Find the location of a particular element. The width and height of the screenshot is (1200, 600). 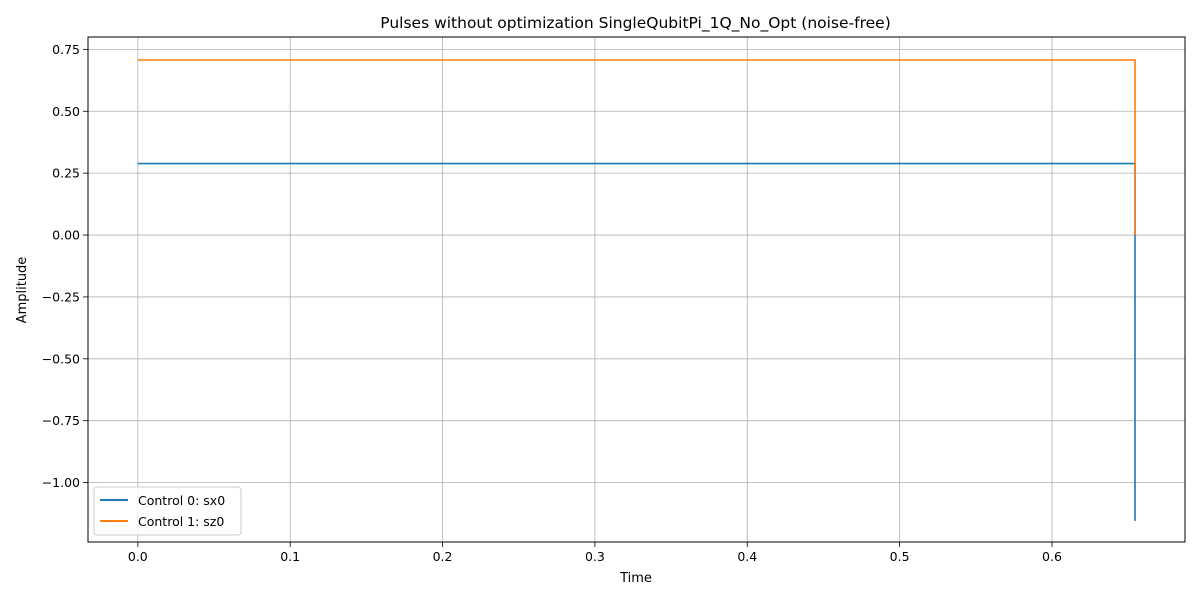

x-tick-label: 0.3 is located at coordinates (595, 556).